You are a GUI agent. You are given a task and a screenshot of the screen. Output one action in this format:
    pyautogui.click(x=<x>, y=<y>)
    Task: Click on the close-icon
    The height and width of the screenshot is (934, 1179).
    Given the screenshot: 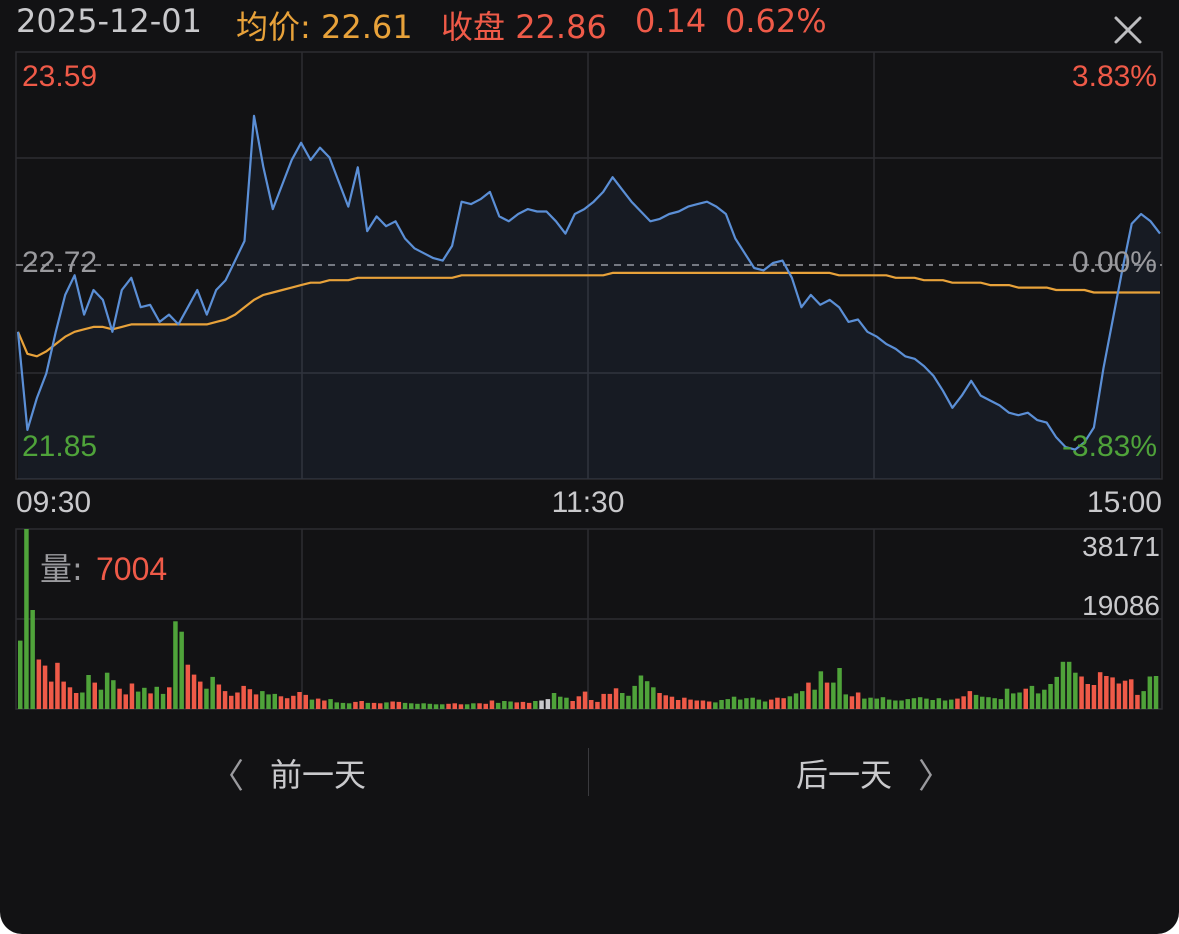 What is the action you would take?
    pyautogui.click(x=1128, y=30)
    